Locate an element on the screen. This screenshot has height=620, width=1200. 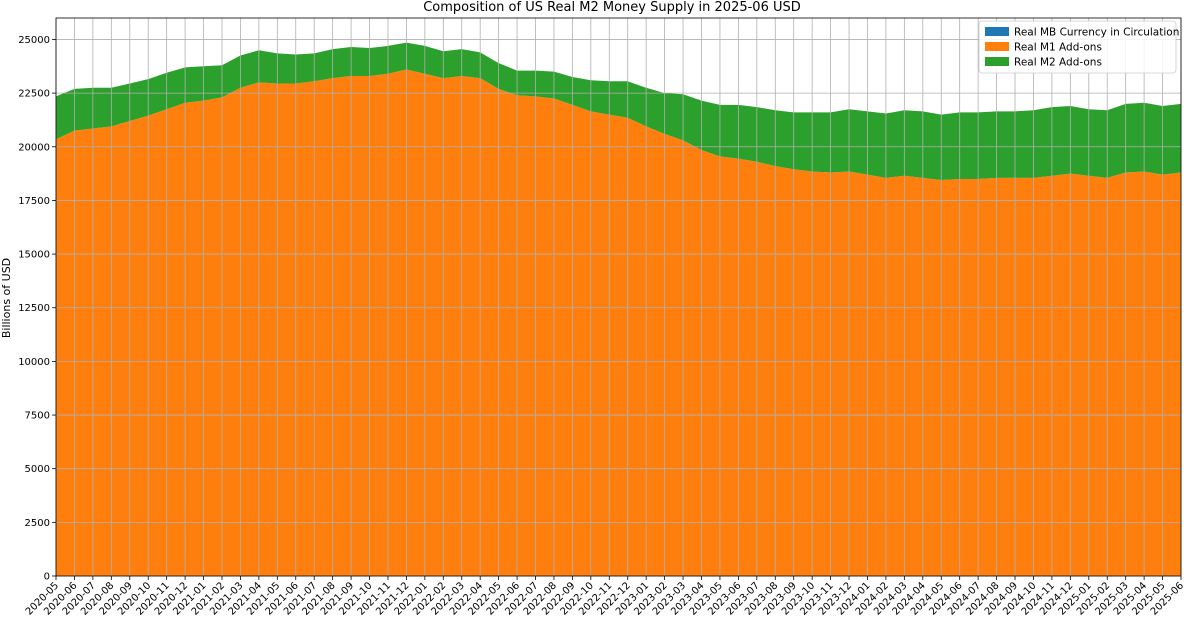
y-tick-label: 10000 is located at coordinates (34, 362).